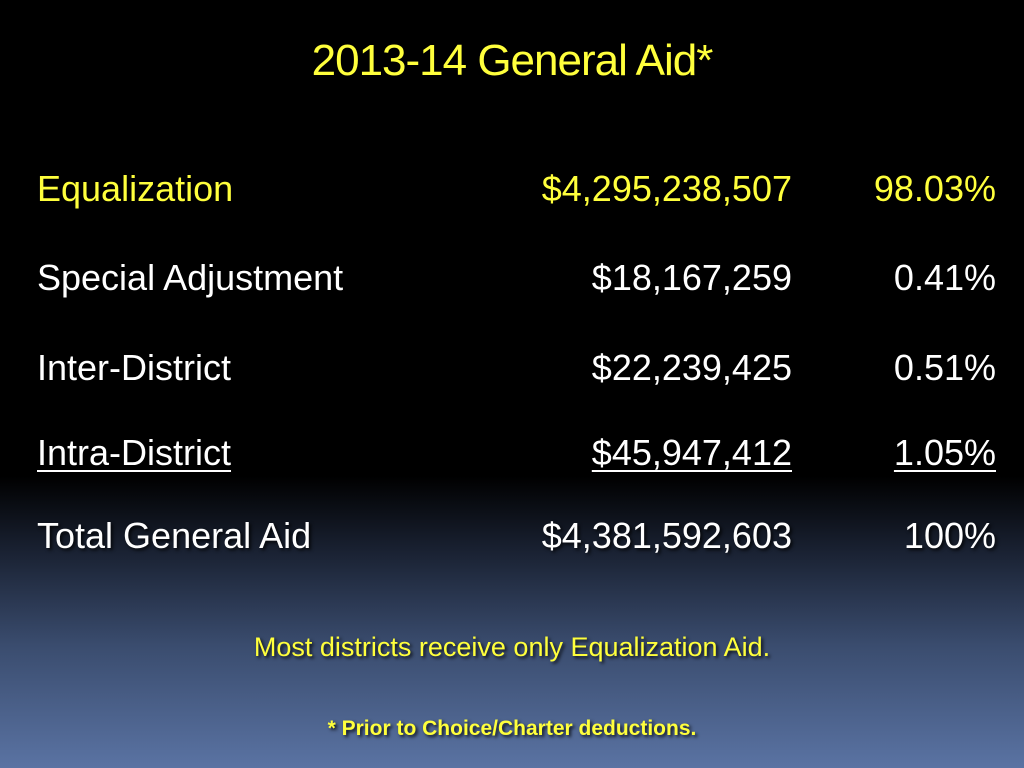  What do you see at coordinates (134, 452) in the screenshot?
I see `row-label: Intra-District` at bounding box center [134, 452].